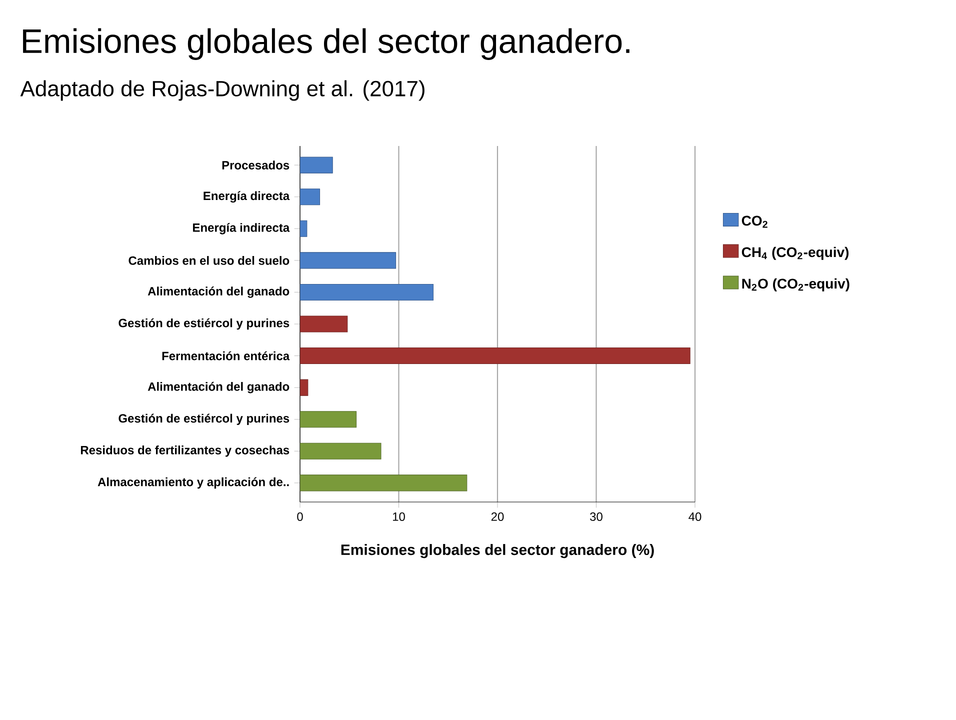 The width and height of the screenshot is (956, 720). What do you see at coordinates (326, 44) in the screenshot?
I see `chart-title: Emisiones globales del sector ganadero.` at bounding box center [326, 44].